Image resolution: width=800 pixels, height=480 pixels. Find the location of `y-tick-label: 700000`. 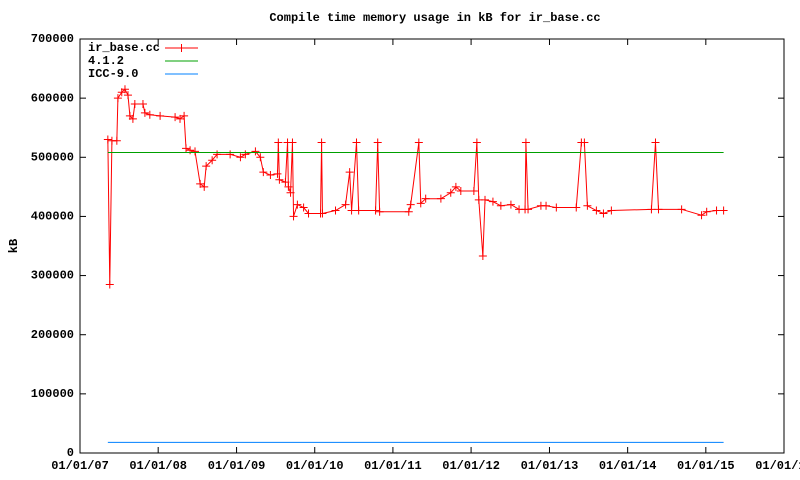

y-tick-label: 700000 is located at coordinates (52, 39).